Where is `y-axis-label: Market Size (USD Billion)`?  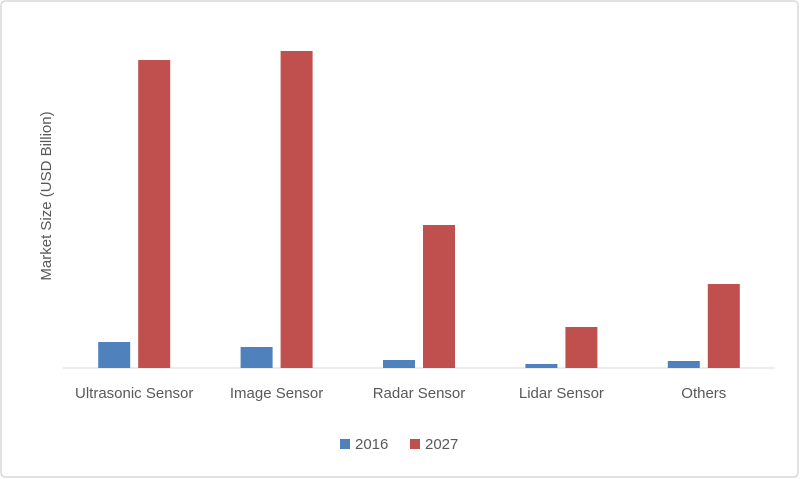
y-axis-label: Market Size (USD Billion) is located at coordinates (46, 195).